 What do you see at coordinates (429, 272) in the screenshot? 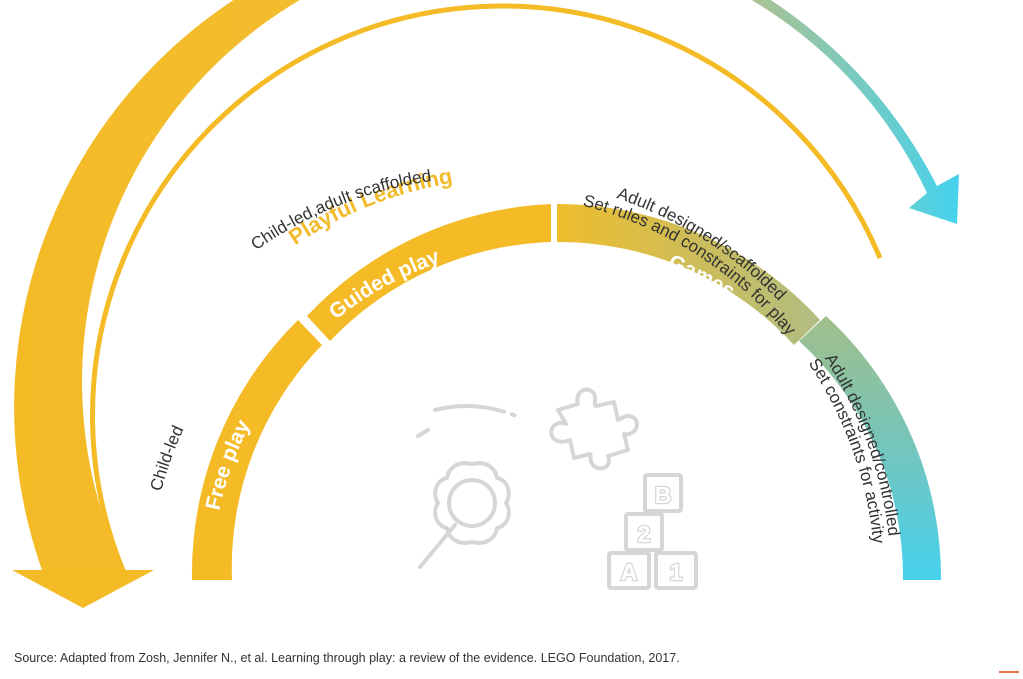
I see `segment-guided-play` at bounding box center [429, 272].